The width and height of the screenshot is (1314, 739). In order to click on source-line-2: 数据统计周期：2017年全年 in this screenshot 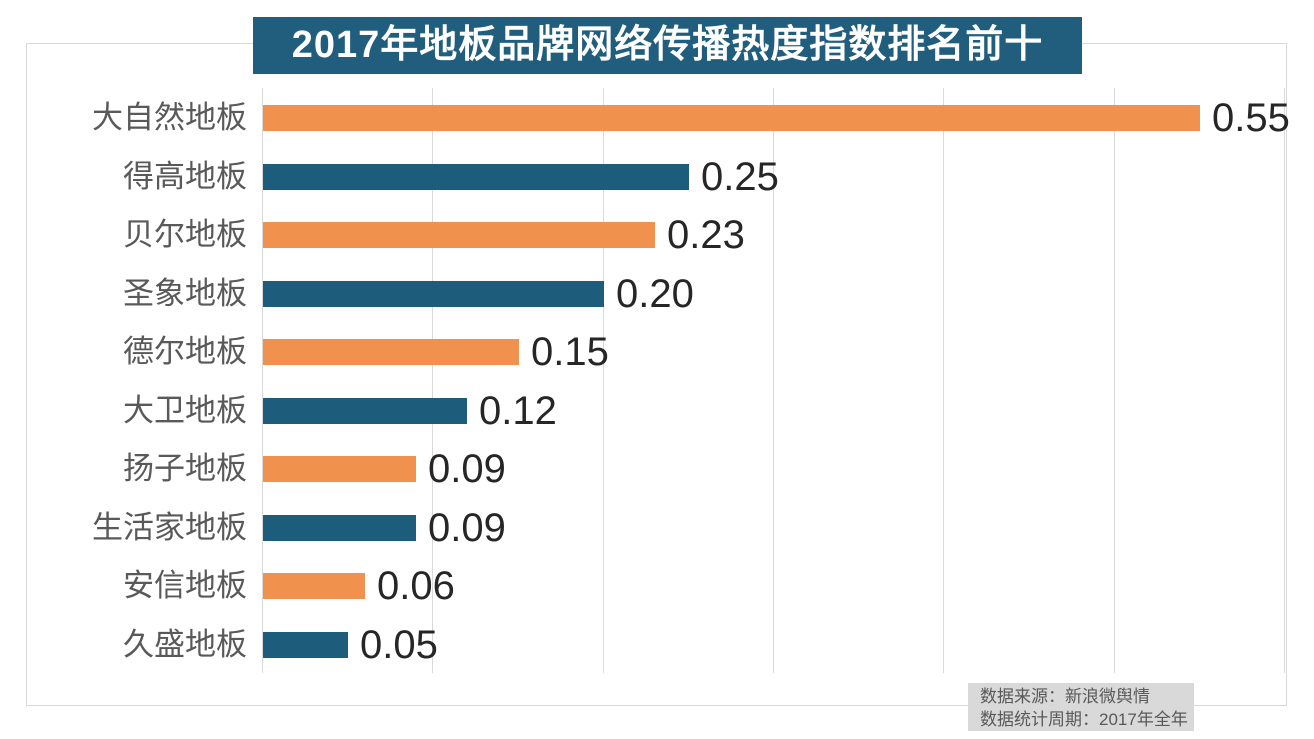, I will do `click(1084, 719)`.